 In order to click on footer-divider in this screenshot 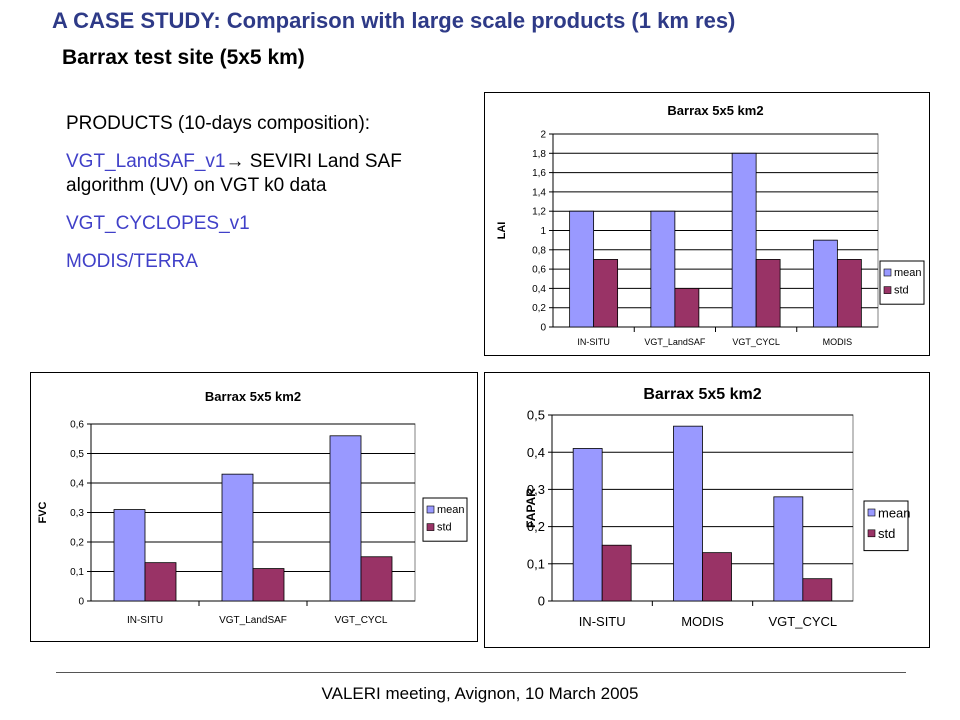, I will do `click(481, 672)`.